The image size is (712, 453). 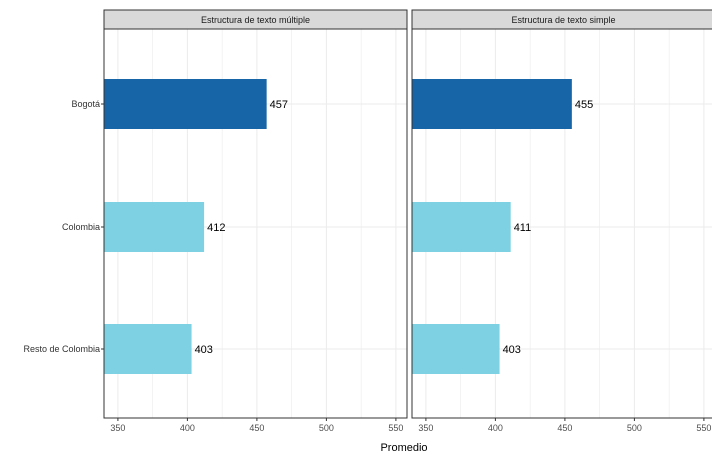 I want to click on data-label: 412, so click(x=216, y=228).